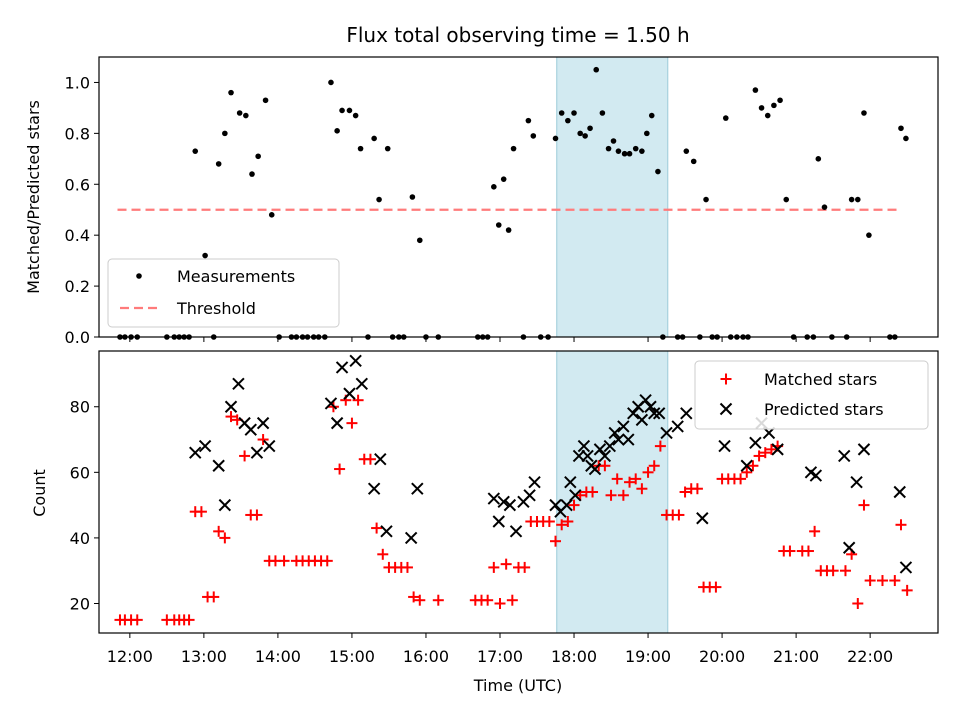  What do you see at coordinates (278, 656) in the screenshot?
I see `x-tick-label: 14:00` at bounding box center [278, 656].